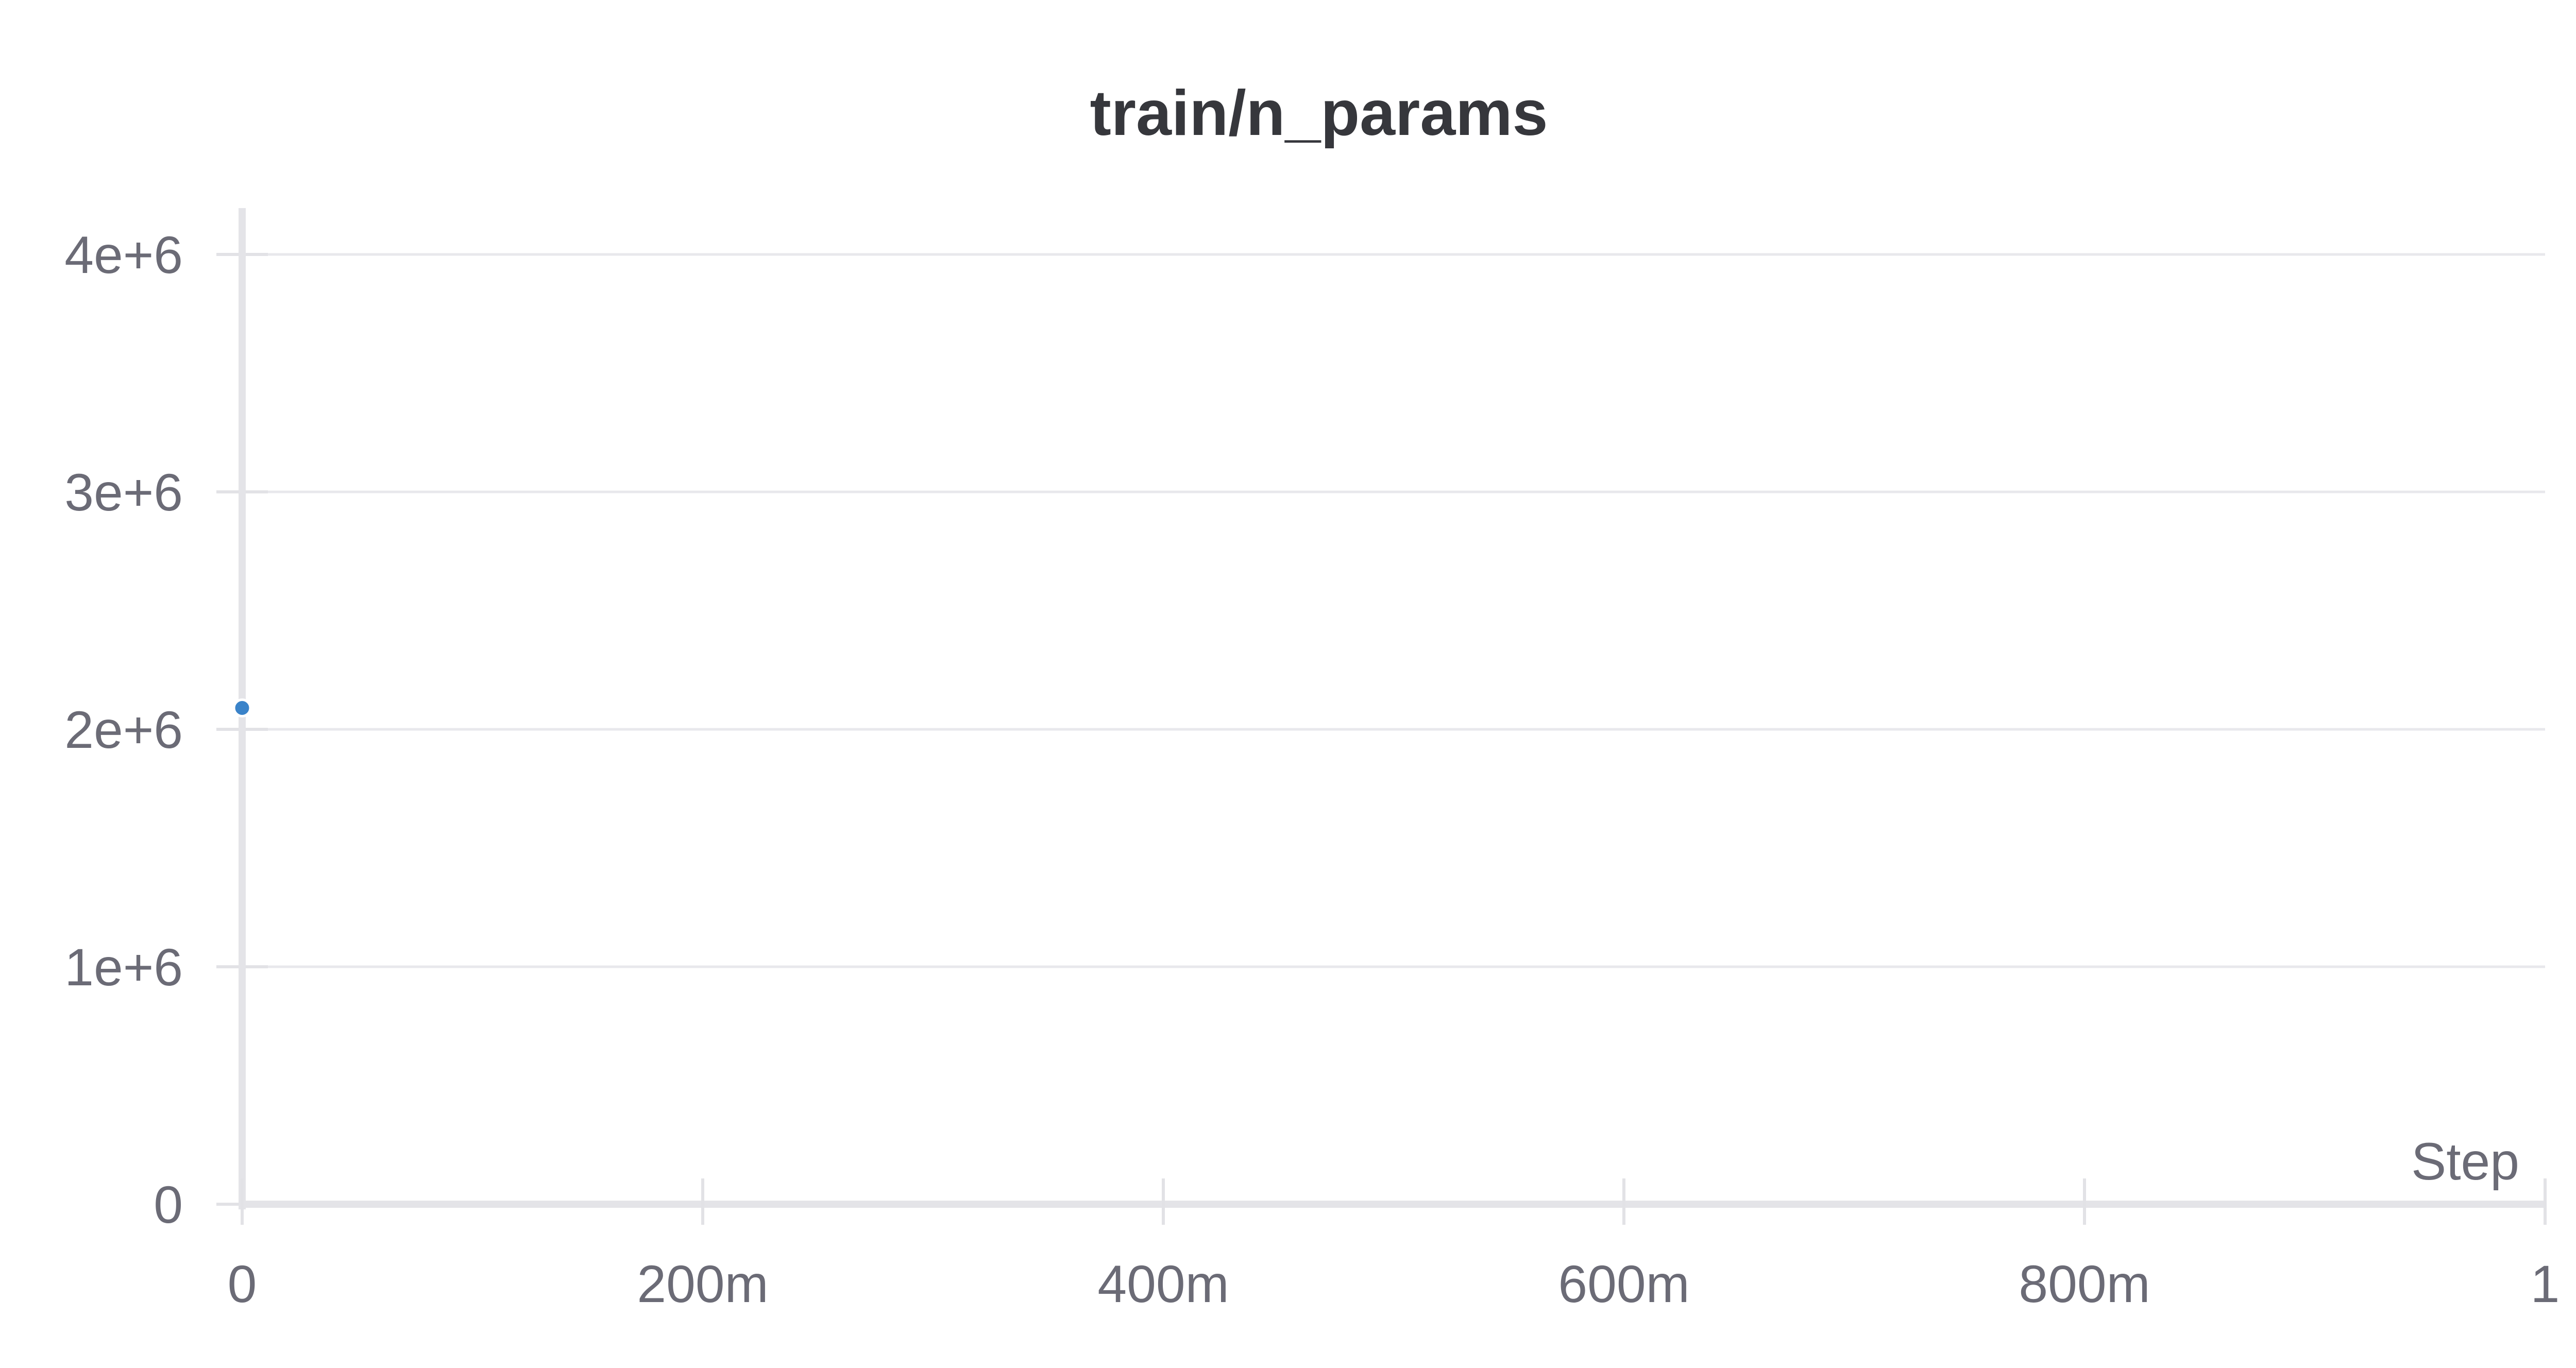 The image size is (2576, 1368). Describe the element at coordinates (168, 1204) in the screenshot. I see `y-tick-label: 0` at that location.